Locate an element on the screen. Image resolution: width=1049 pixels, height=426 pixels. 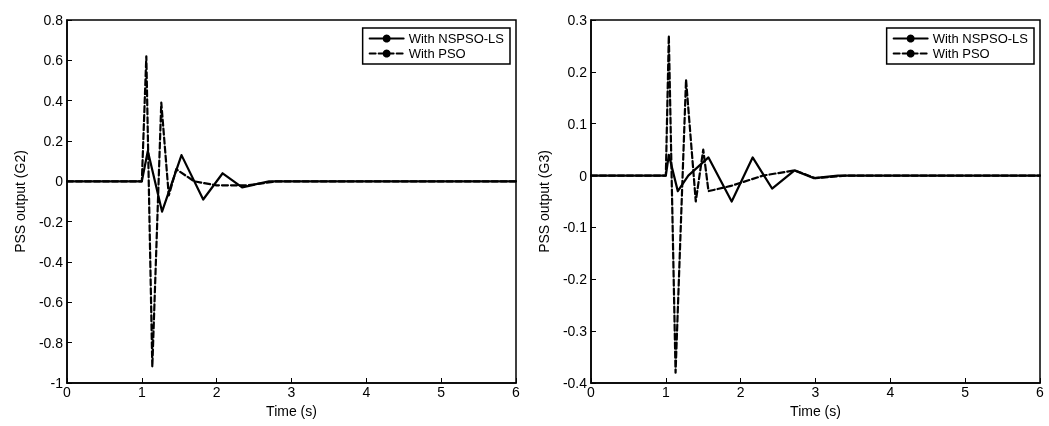
y-tick-label: -0.3 is located at coordinates (575, 331).